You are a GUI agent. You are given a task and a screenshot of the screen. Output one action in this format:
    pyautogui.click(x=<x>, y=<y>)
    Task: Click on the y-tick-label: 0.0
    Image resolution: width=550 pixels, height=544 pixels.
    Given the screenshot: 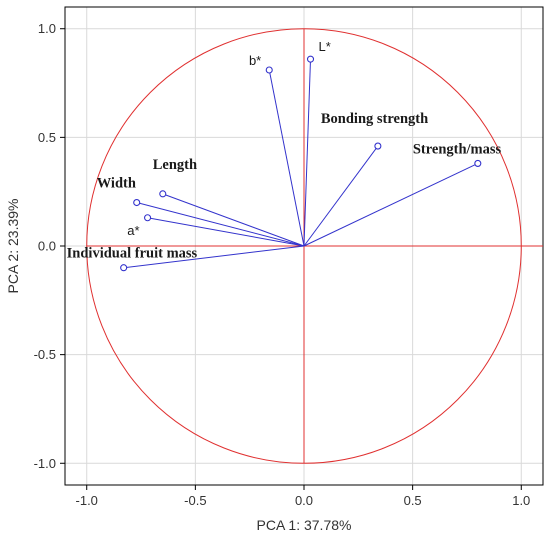 What is the action you would take?
    pyautogui.click(x=47, y=246)
    